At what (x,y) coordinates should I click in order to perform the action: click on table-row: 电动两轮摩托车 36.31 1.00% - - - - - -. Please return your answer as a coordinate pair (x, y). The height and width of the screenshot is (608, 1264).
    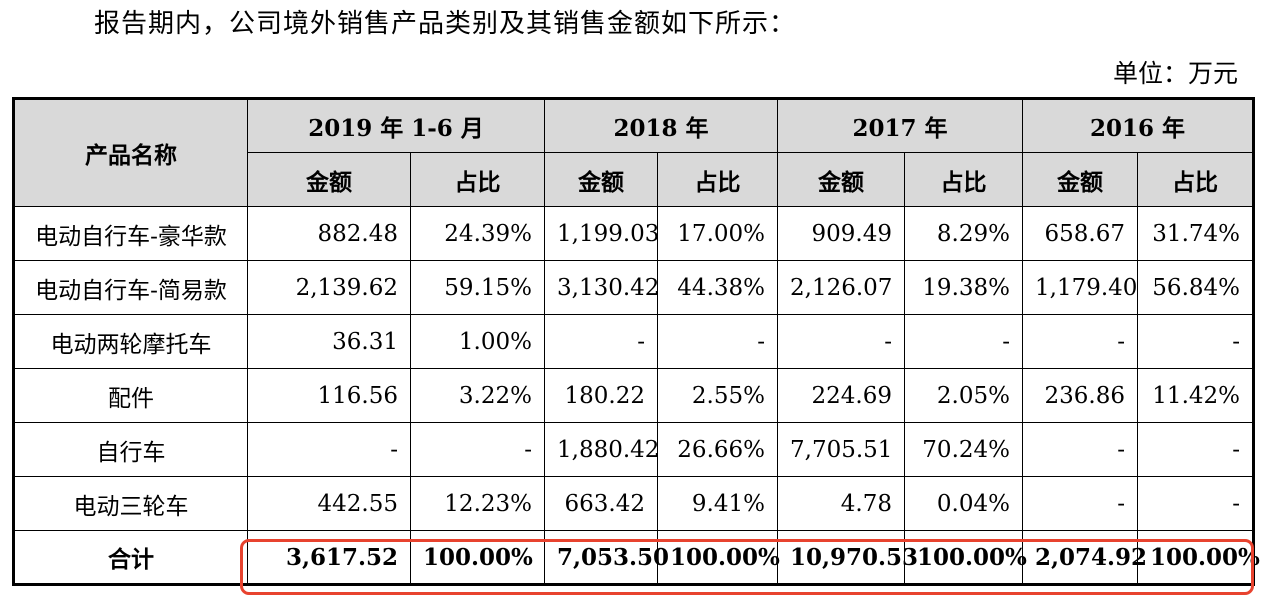
    Looking at the image, I should click on (633, 341).